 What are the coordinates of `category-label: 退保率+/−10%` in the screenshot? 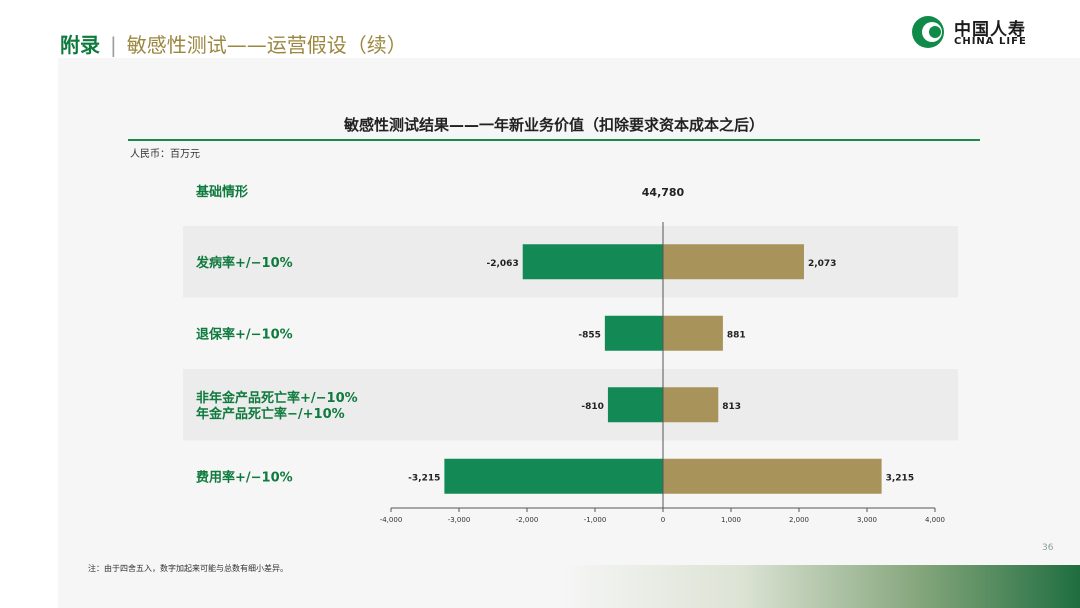 It's located at (244, 334).